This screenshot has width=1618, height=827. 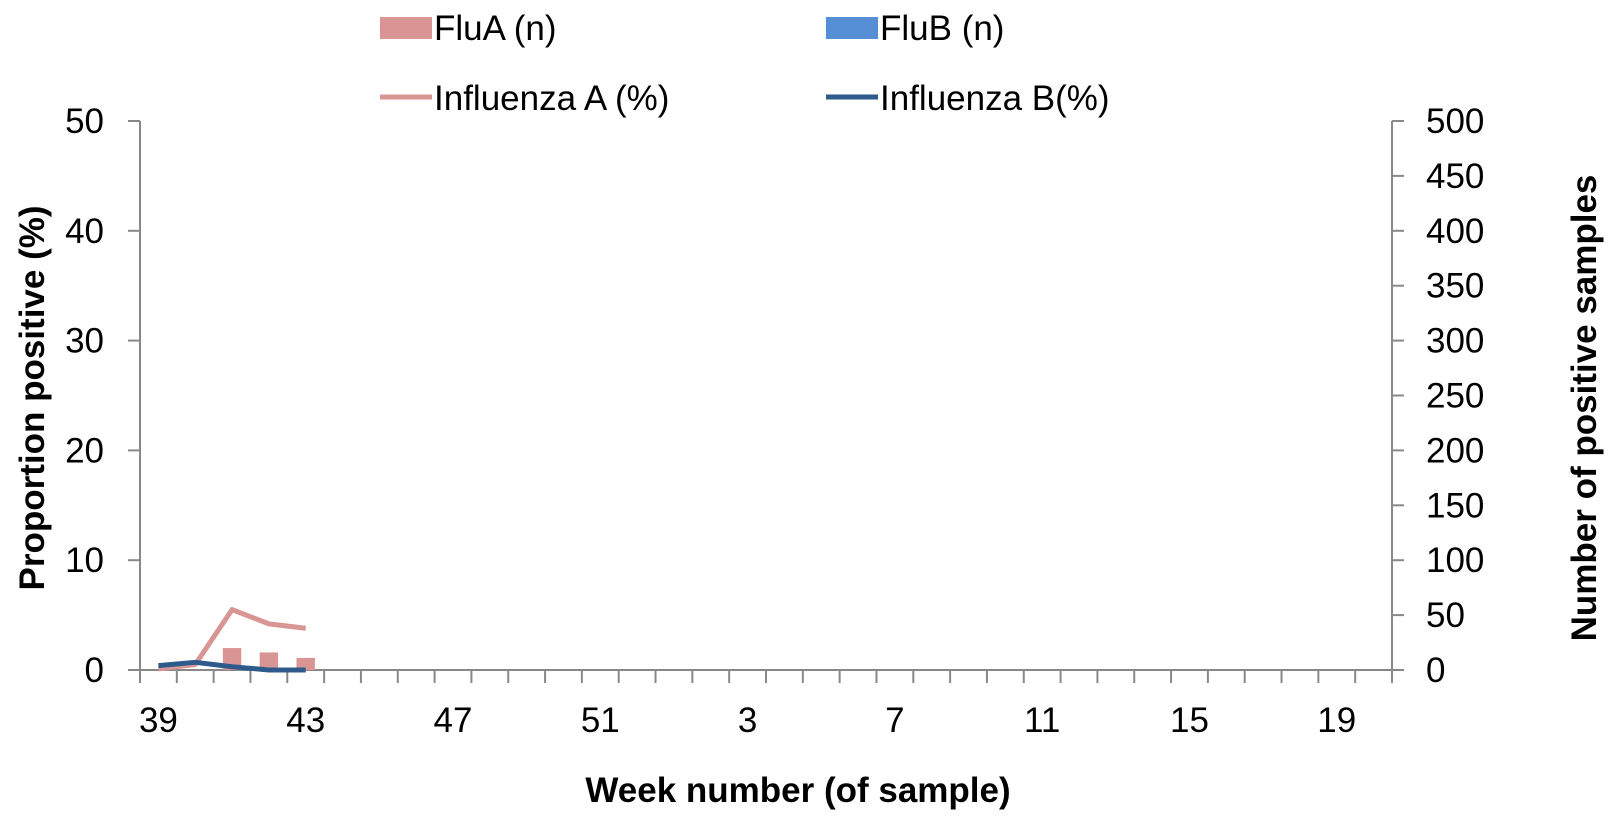 I want to click on y2-tick-label: 400, so click(x=1455, y=231).